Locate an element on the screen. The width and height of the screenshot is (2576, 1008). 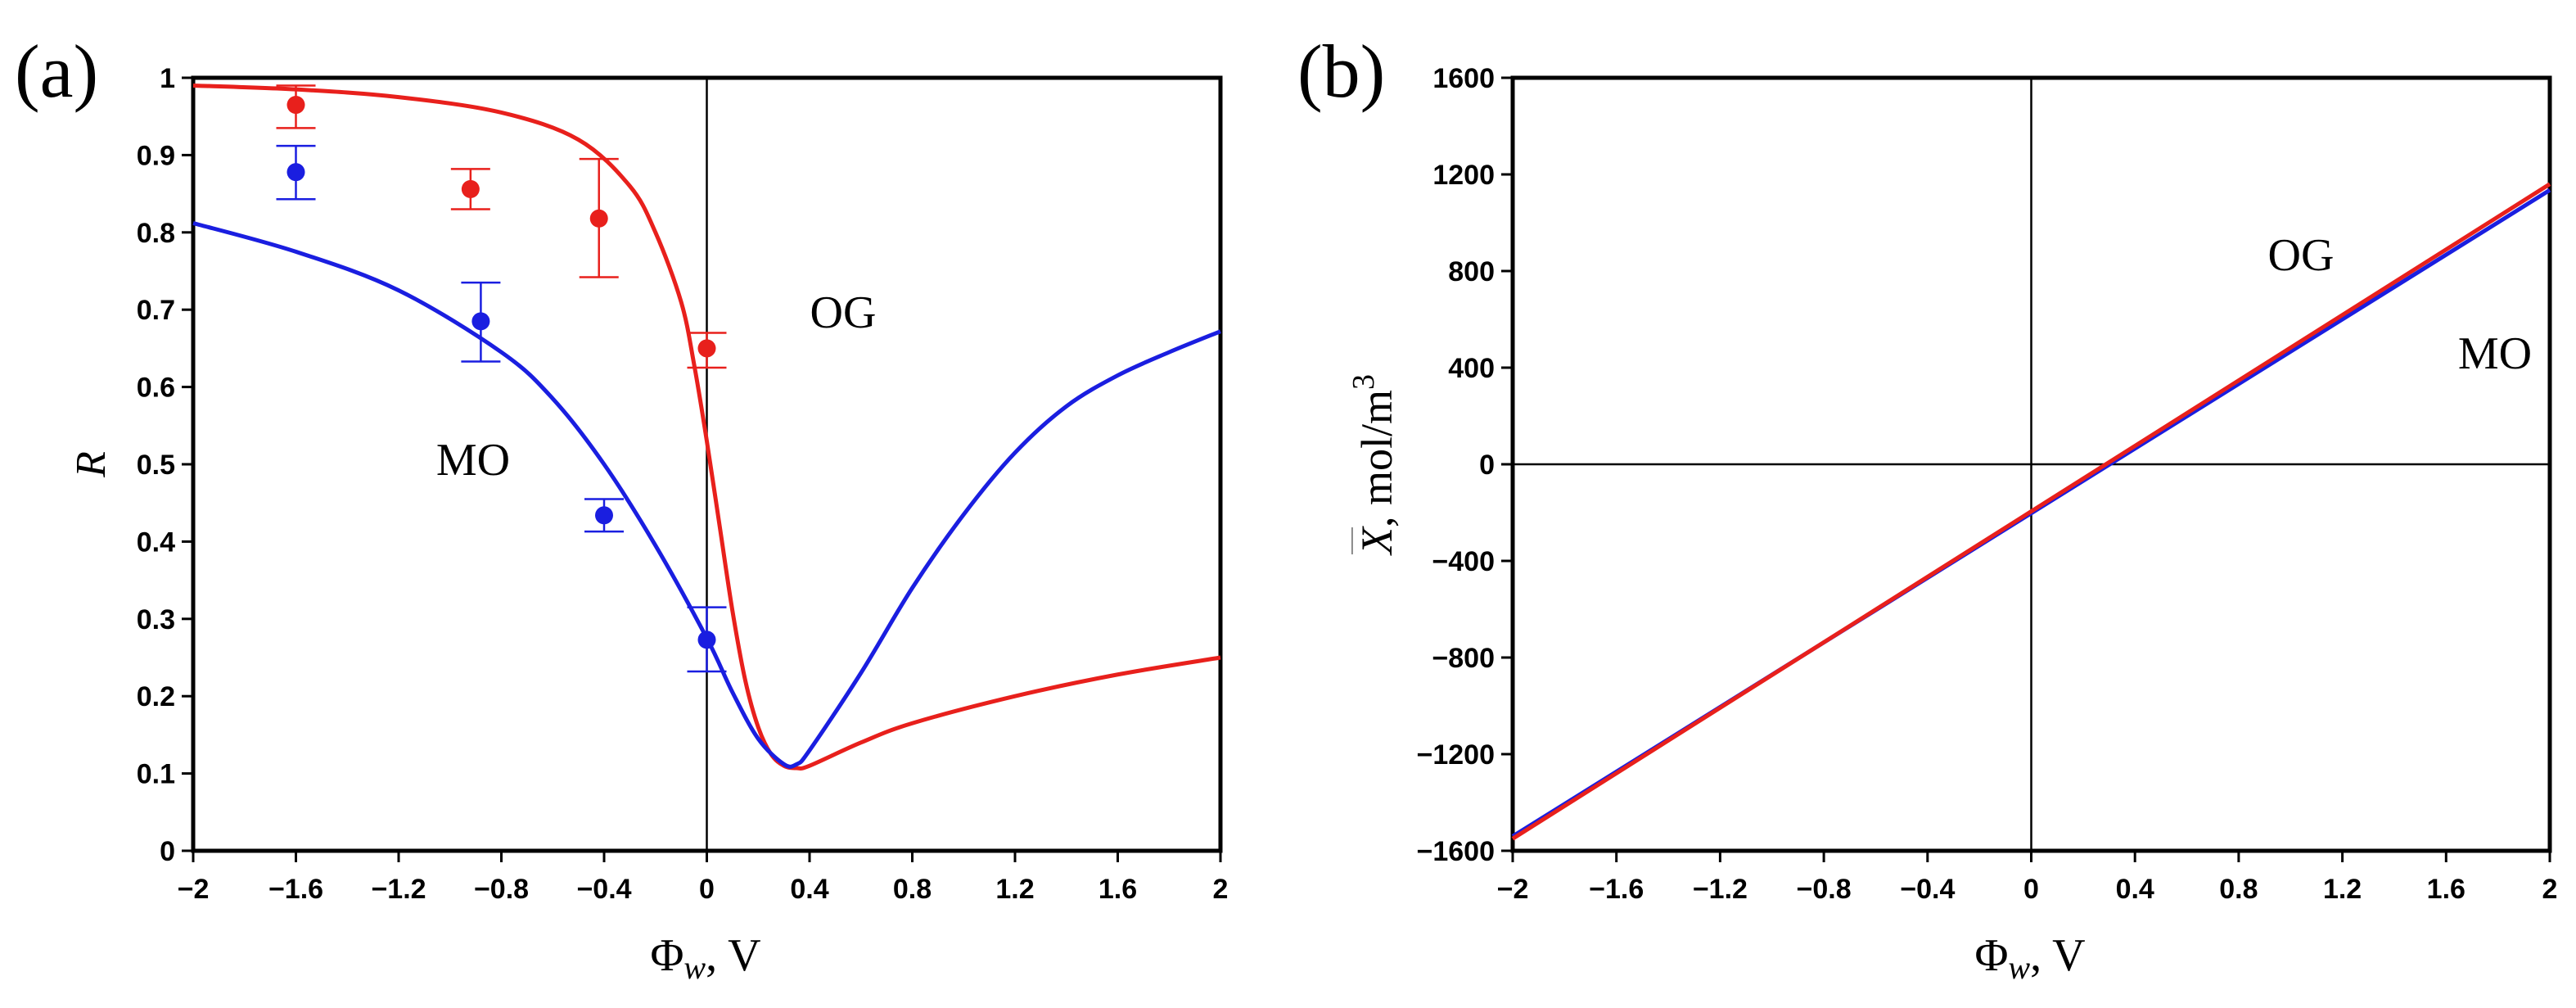
y-tick-label: 0.1 is located at coordinates (156, 775).